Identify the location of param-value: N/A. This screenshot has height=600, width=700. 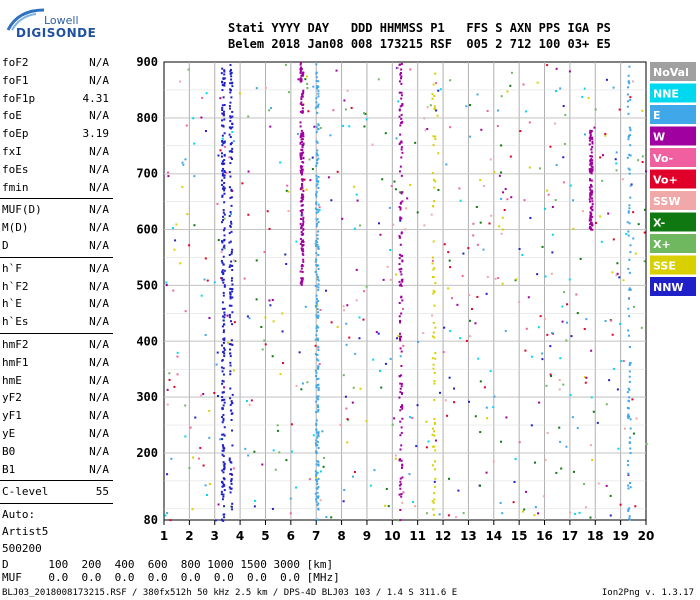
(99, 187).